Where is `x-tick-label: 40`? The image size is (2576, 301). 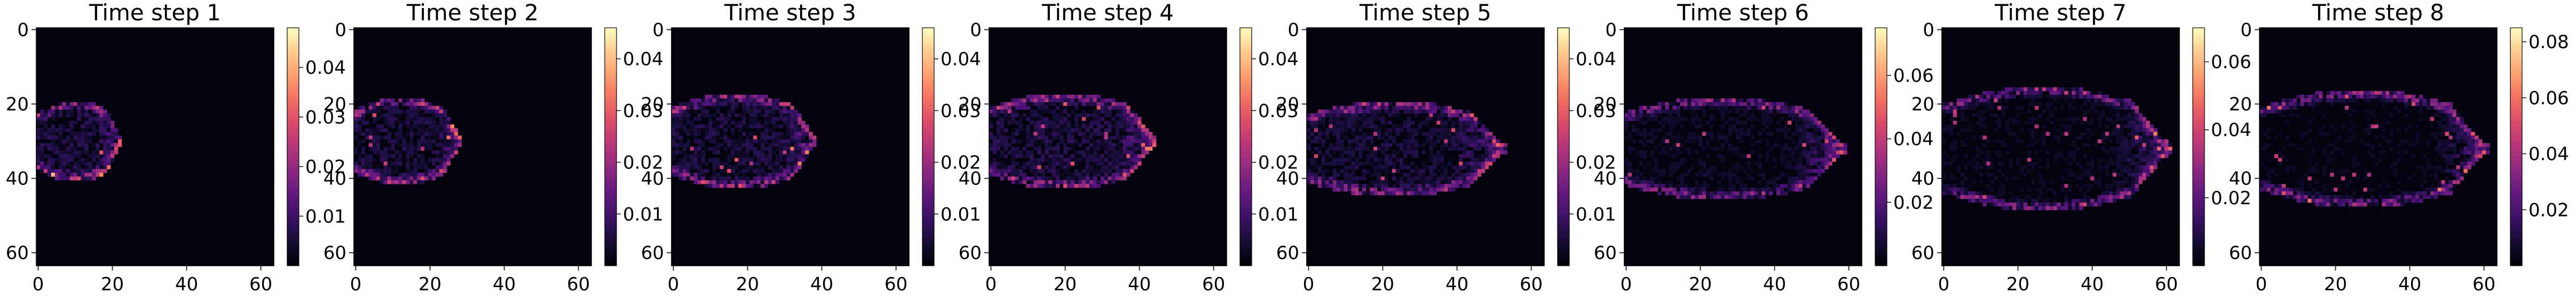
x-tick-label: 40 is located at coordinates (2092, 284).